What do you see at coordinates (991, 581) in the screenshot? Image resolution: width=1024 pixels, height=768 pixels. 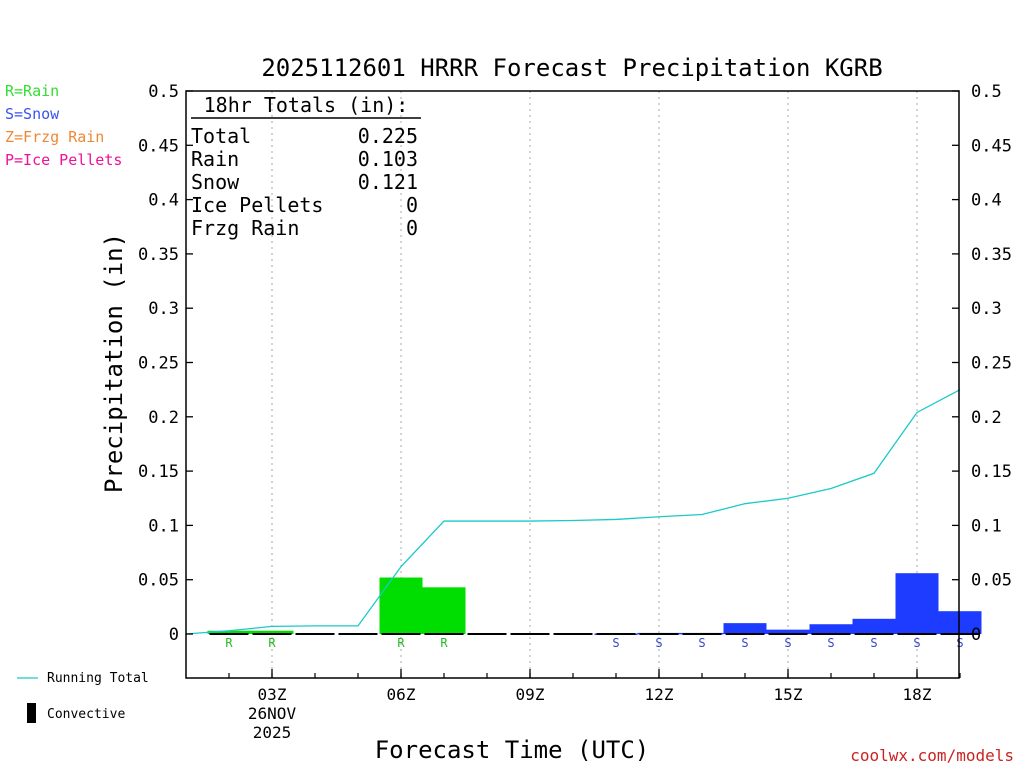 I see `y-tick-label-right: 0.05` at bounding box center [991, 581].